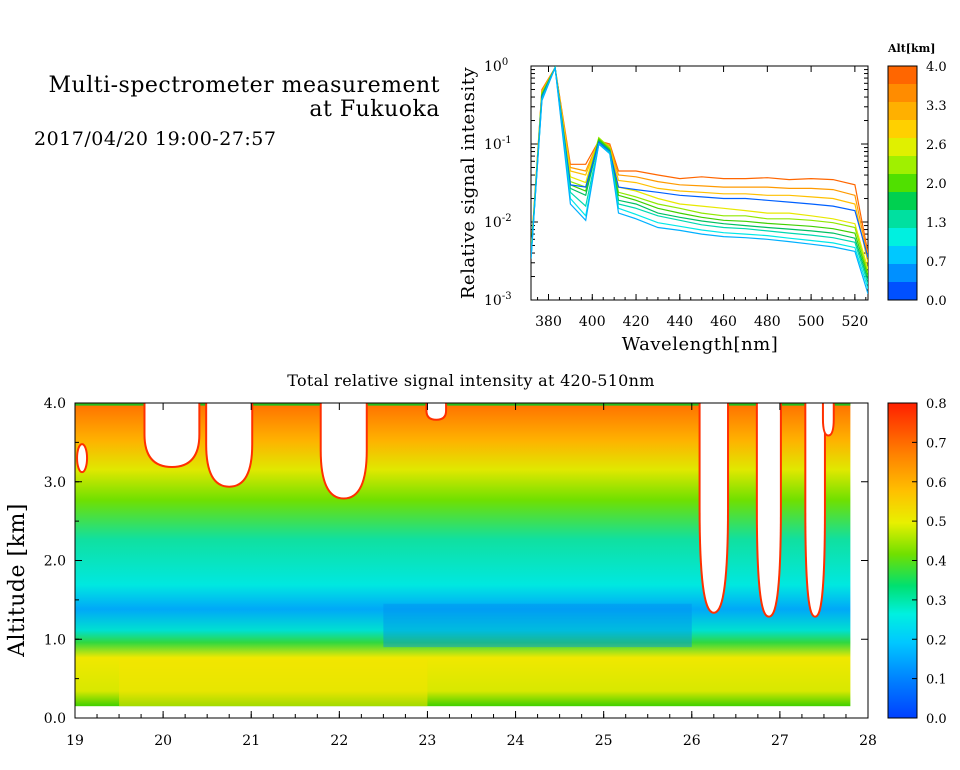  Describe the element at coordinates (604, 741) in the screenshot. I see `heatmap-x-tick-label: 25` at that location.